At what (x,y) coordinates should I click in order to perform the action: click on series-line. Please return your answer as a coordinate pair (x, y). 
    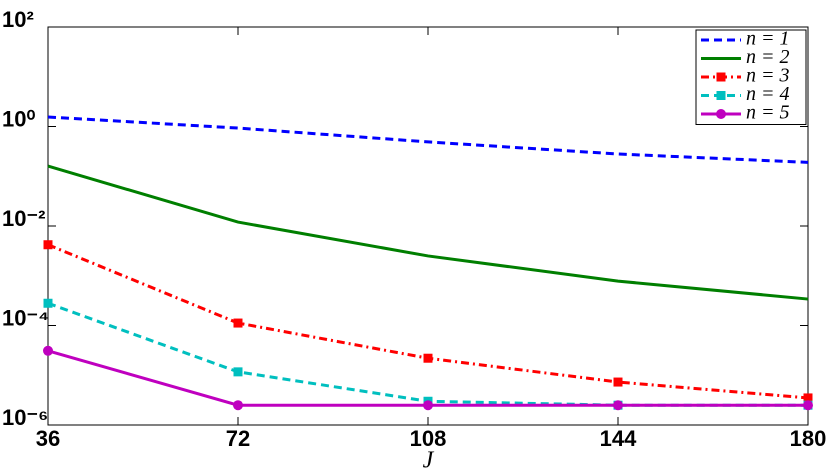
    Looking at the image, I should click on (428, 139).